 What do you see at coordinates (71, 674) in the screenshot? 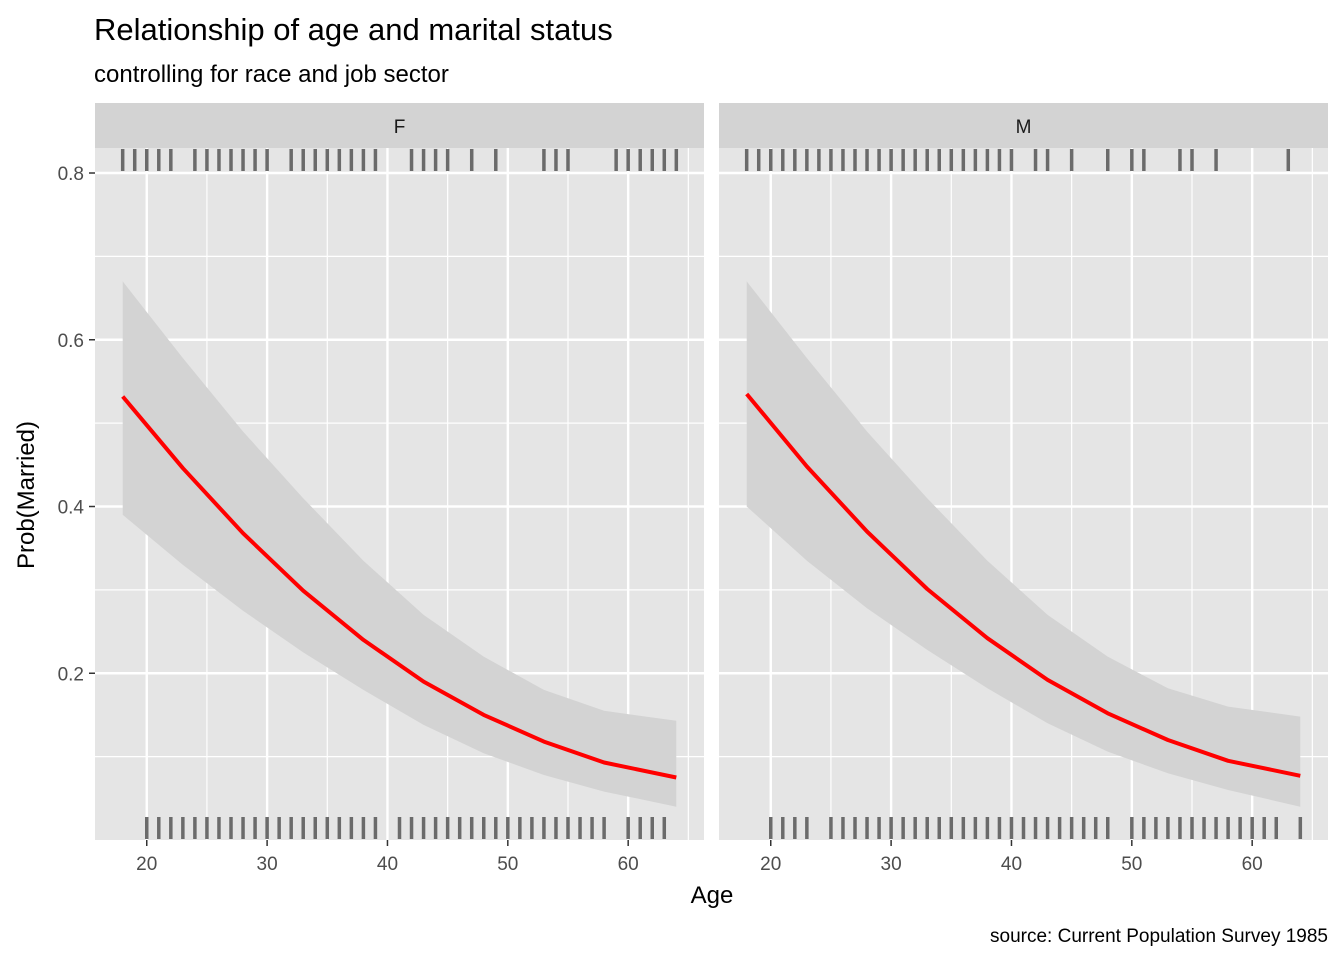
I see `y-tick-label: 0.2` at bounding box center [71, 674].